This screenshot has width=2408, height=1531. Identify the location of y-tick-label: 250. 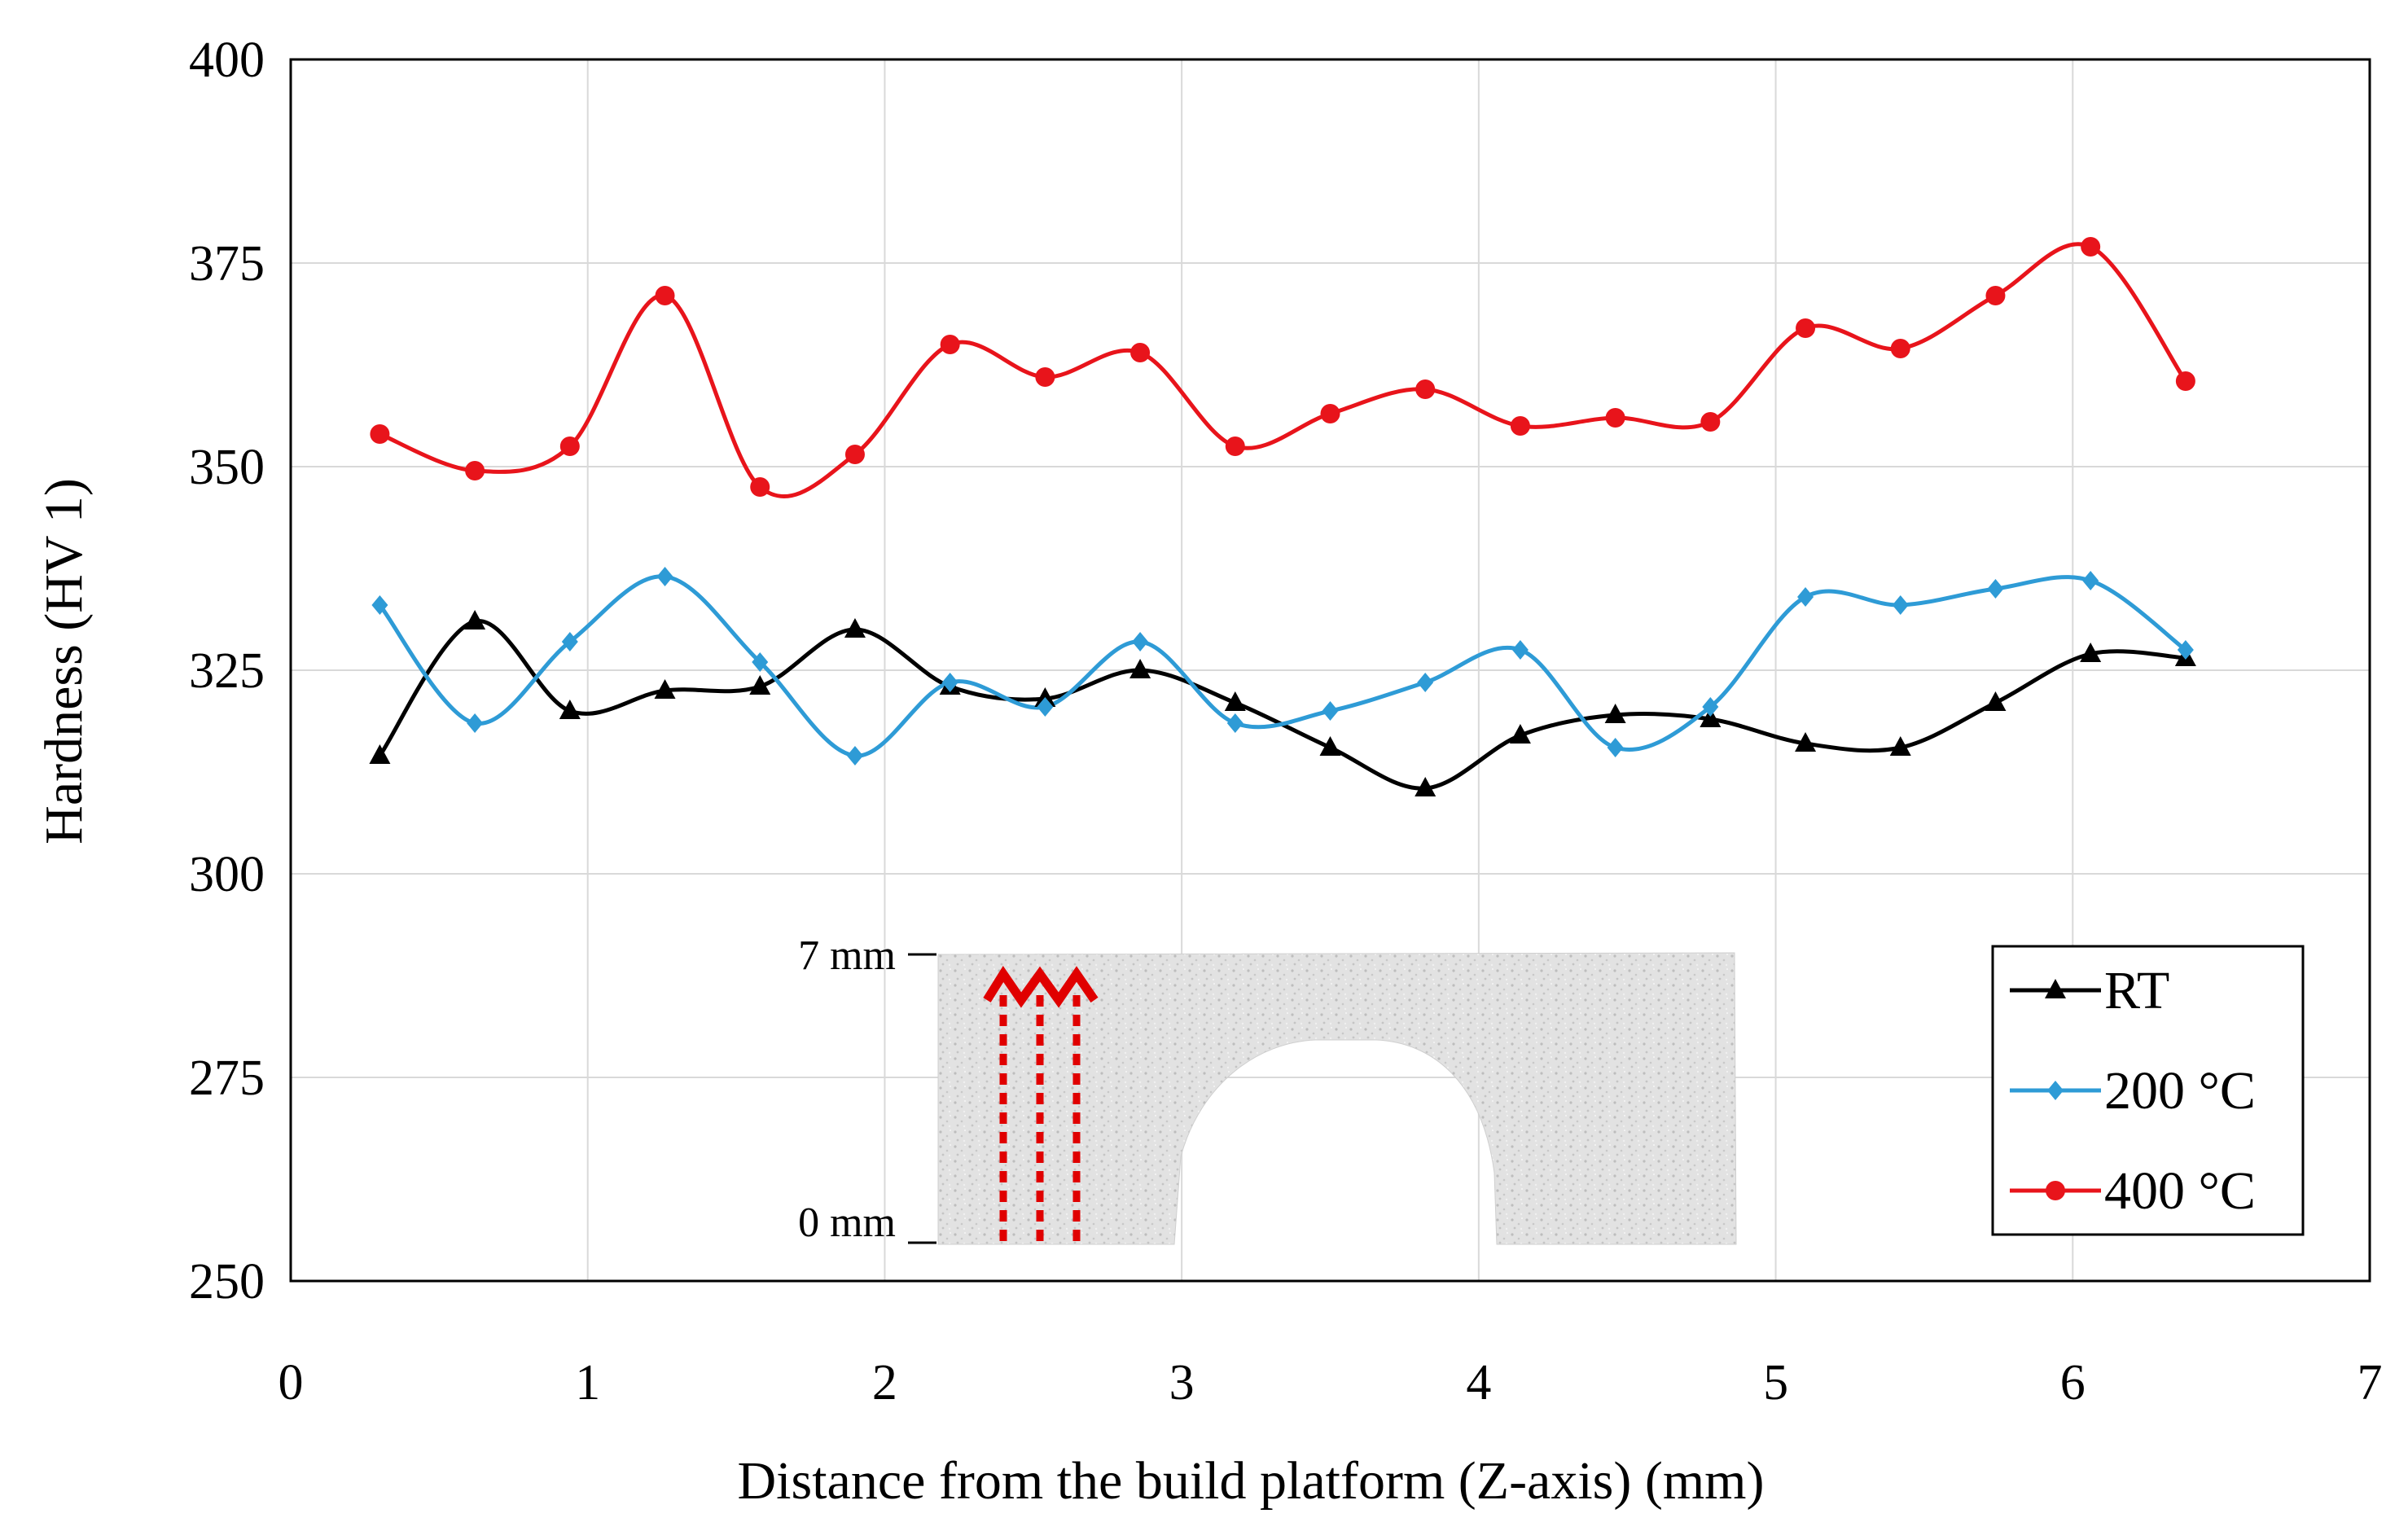
(227, 1281).